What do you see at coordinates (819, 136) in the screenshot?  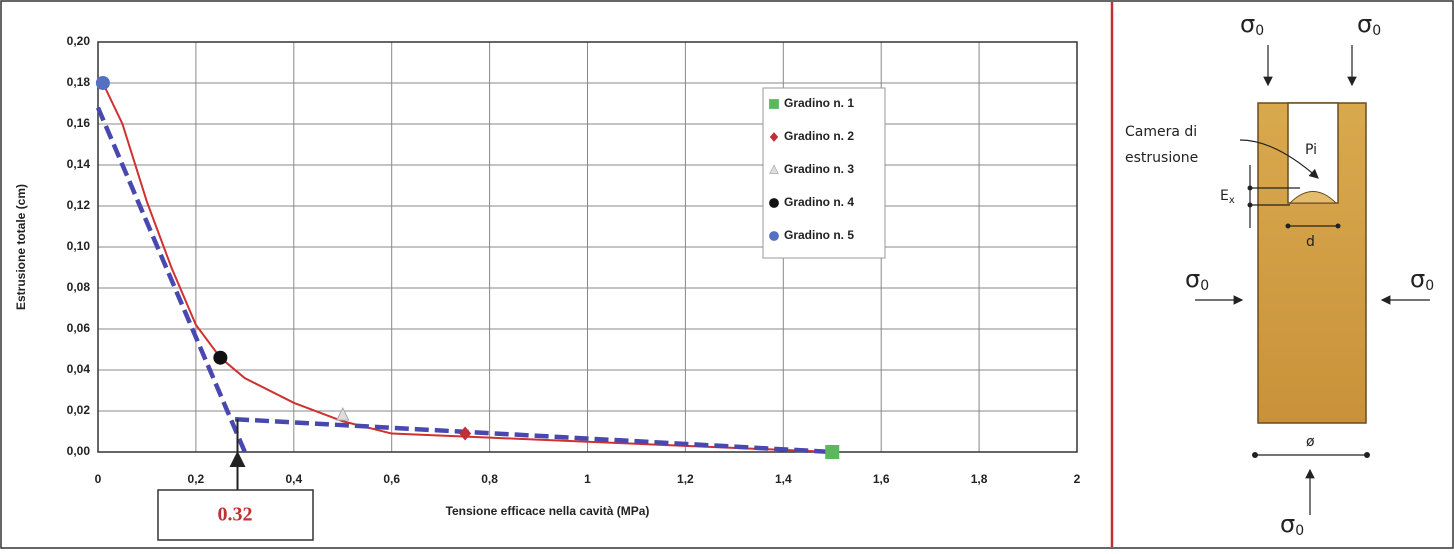 I see `legend-label: Gradino n. 2` at bounding box center [819, 136].